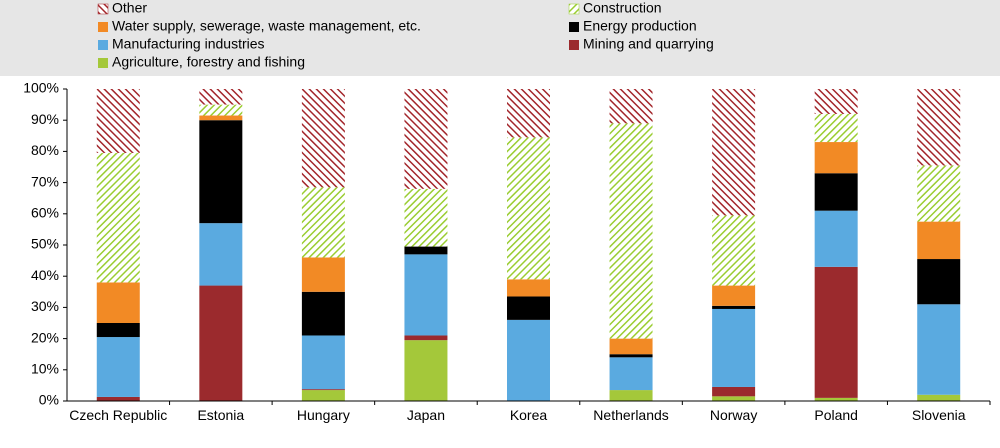 Image resolution: width=1000 pixels, height=448 pixels. What do you see at coordinates (188, 44) in the screenshot?
I see `legend-label: Manufacturing industries` at bounding box center [188, 44].